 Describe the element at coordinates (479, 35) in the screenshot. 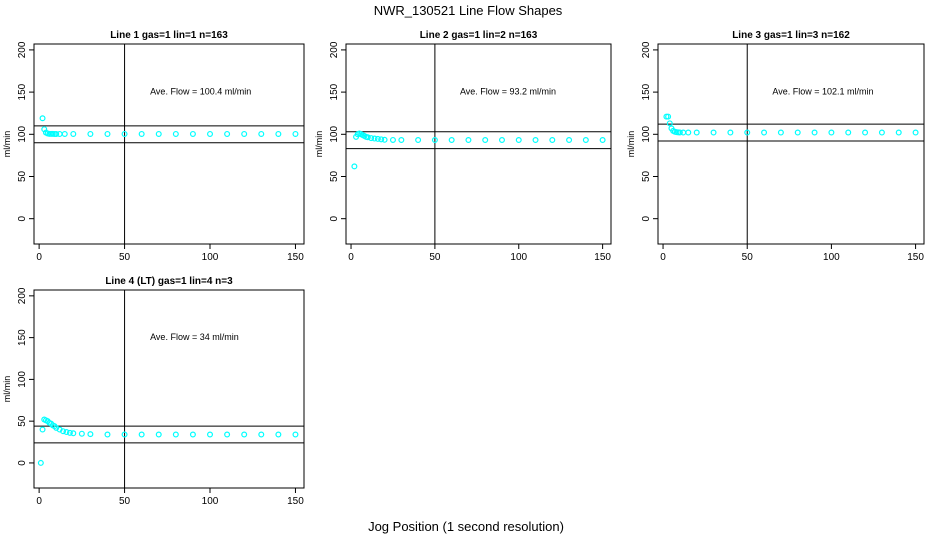

I see `panel-title: Line 2 gas=1 lin=2 n=163` at that location.